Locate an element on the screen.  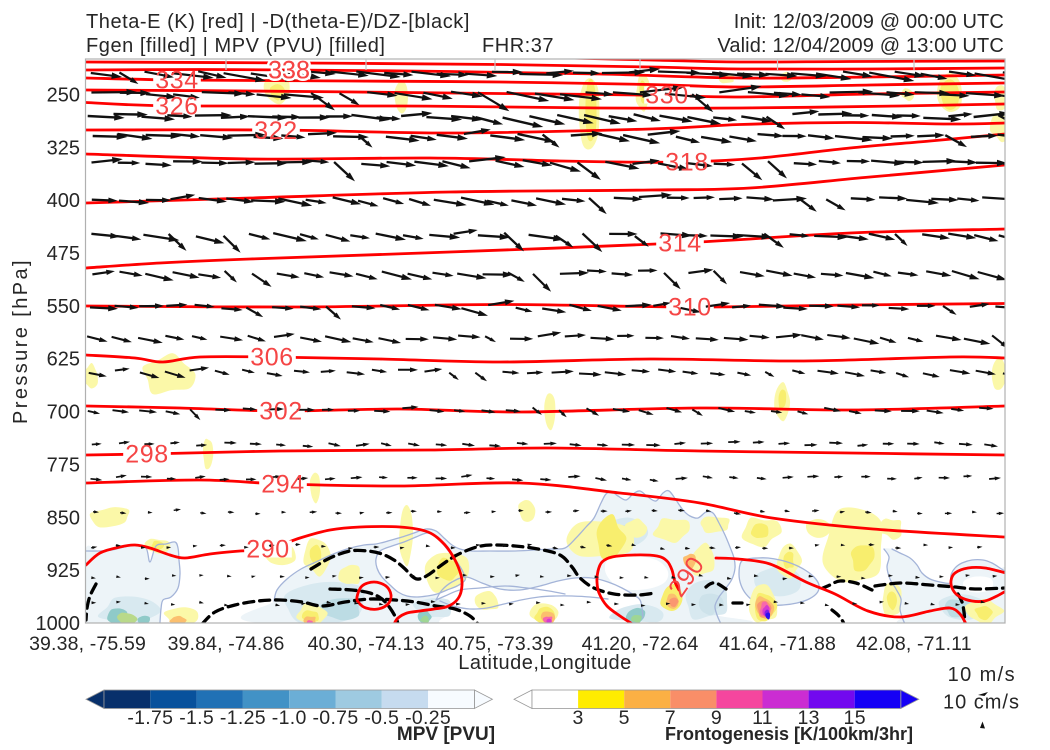
svg-text: 40.75, -73.39 is located at coordinates (495, 644).